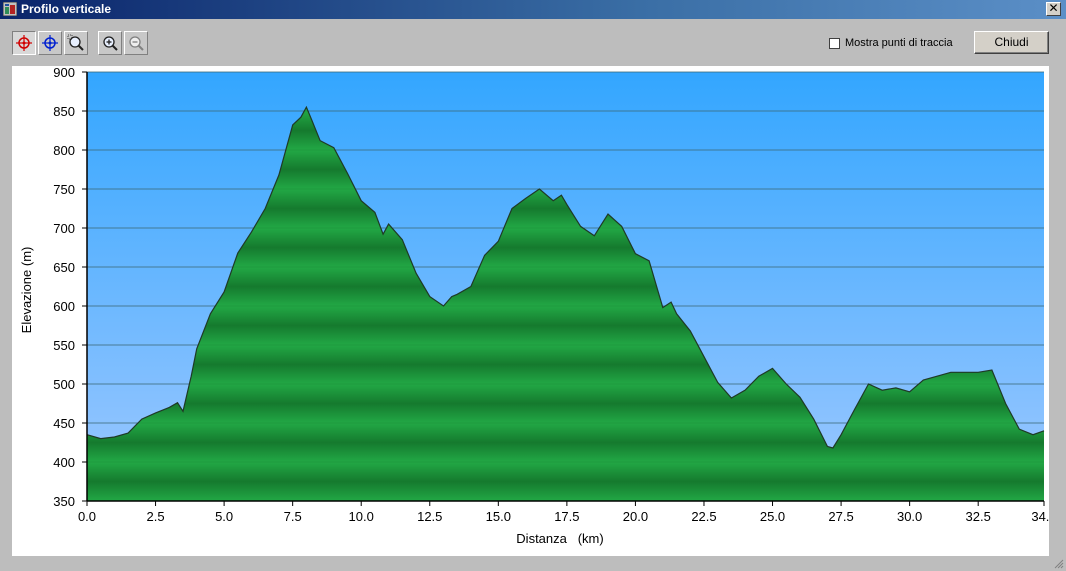  What do you see at coordinates (978, 516) in the screenshot?
I see `x-tick-label: 32.5` at bounding box center [978, 516].